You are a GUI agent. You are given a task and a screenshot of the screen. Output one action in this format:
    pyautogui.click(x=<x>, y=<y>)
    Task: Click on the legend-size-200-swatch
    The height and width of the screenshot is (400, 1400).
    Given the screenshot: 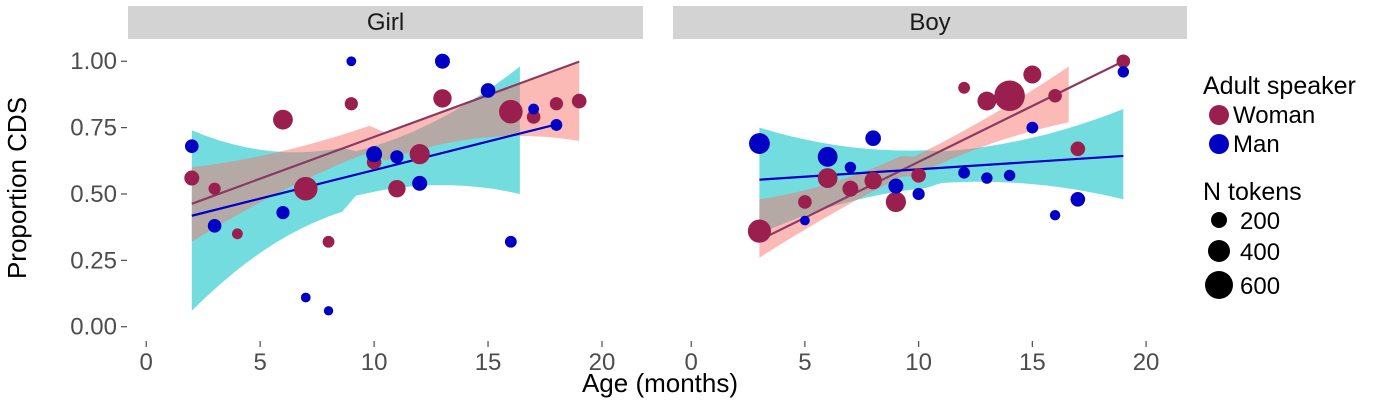 What is the action you would take?
    pyautogui.click(x=1219, y=220)
    